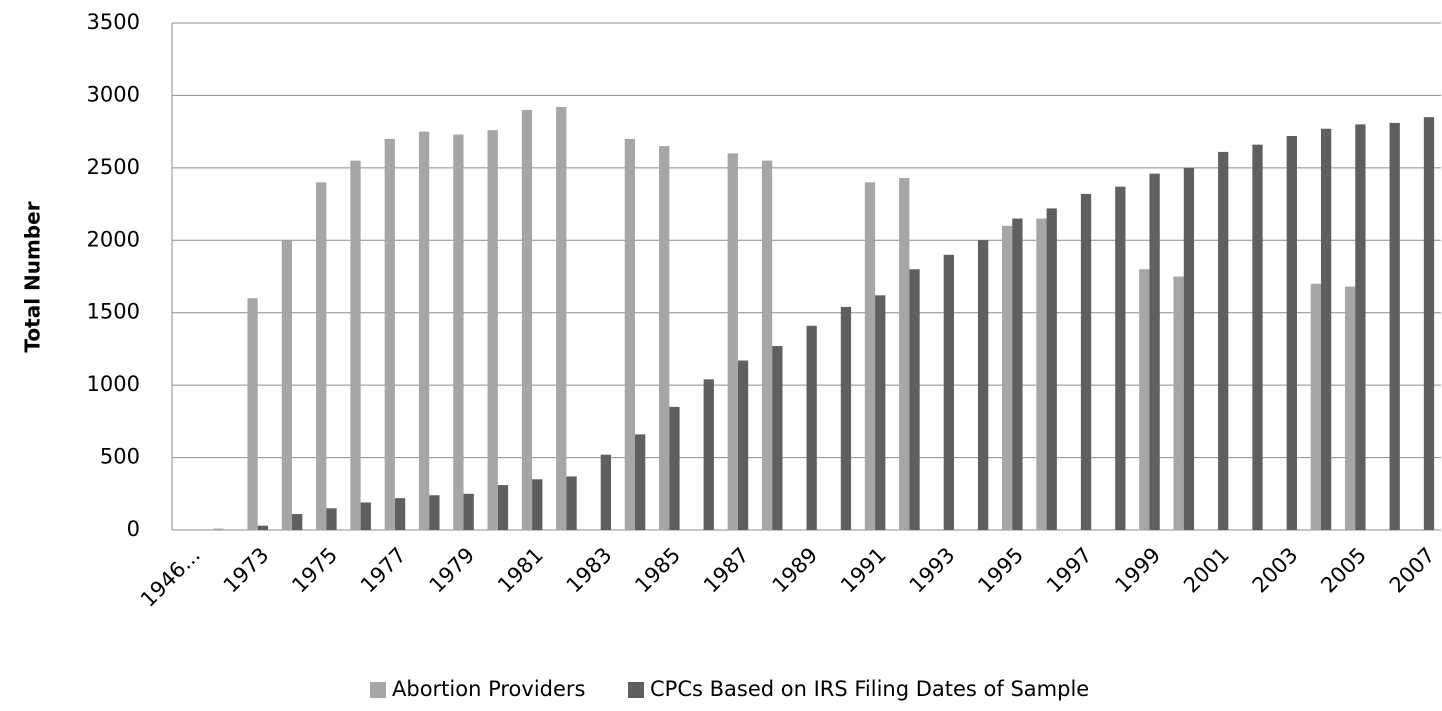  I want to click on x-tick-label: 1973, so click(246, 570).